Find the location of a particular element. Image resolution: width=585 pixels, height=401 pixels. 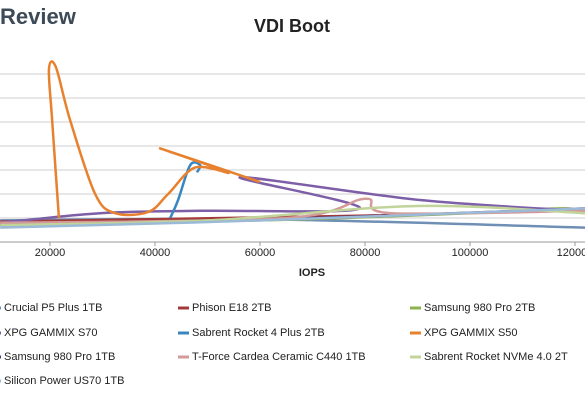

legend-label: Sabrent Rocket NVMe 4.0 2T is located at coordinates (496, 357).